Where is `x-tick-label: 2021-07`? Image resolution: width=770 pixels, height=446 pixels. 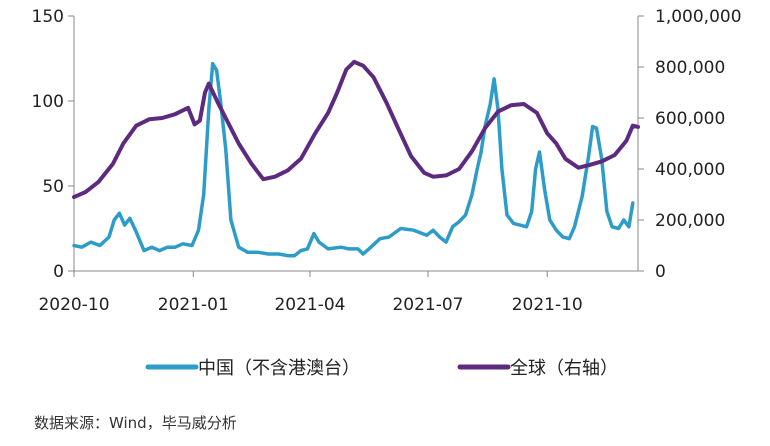 x-tick-label: 2021-07 is located at coordinates (427, 305).